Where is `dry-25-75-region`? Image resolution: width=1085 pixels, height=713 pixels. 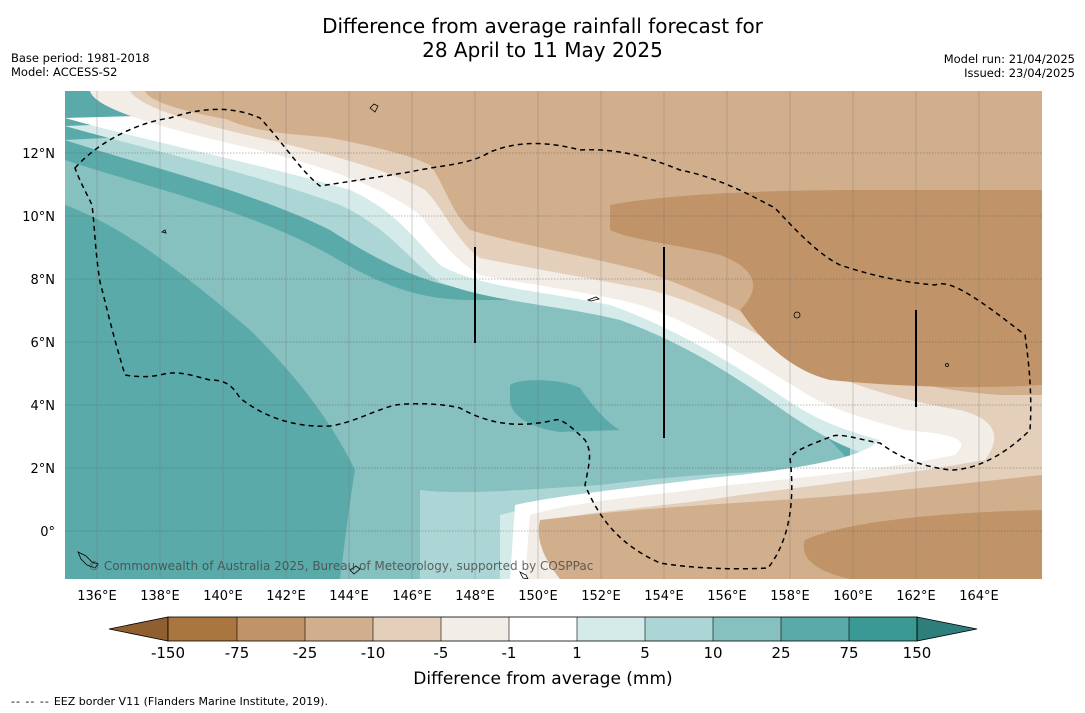 dry-25-75-region is located at coordinates (826, 289).